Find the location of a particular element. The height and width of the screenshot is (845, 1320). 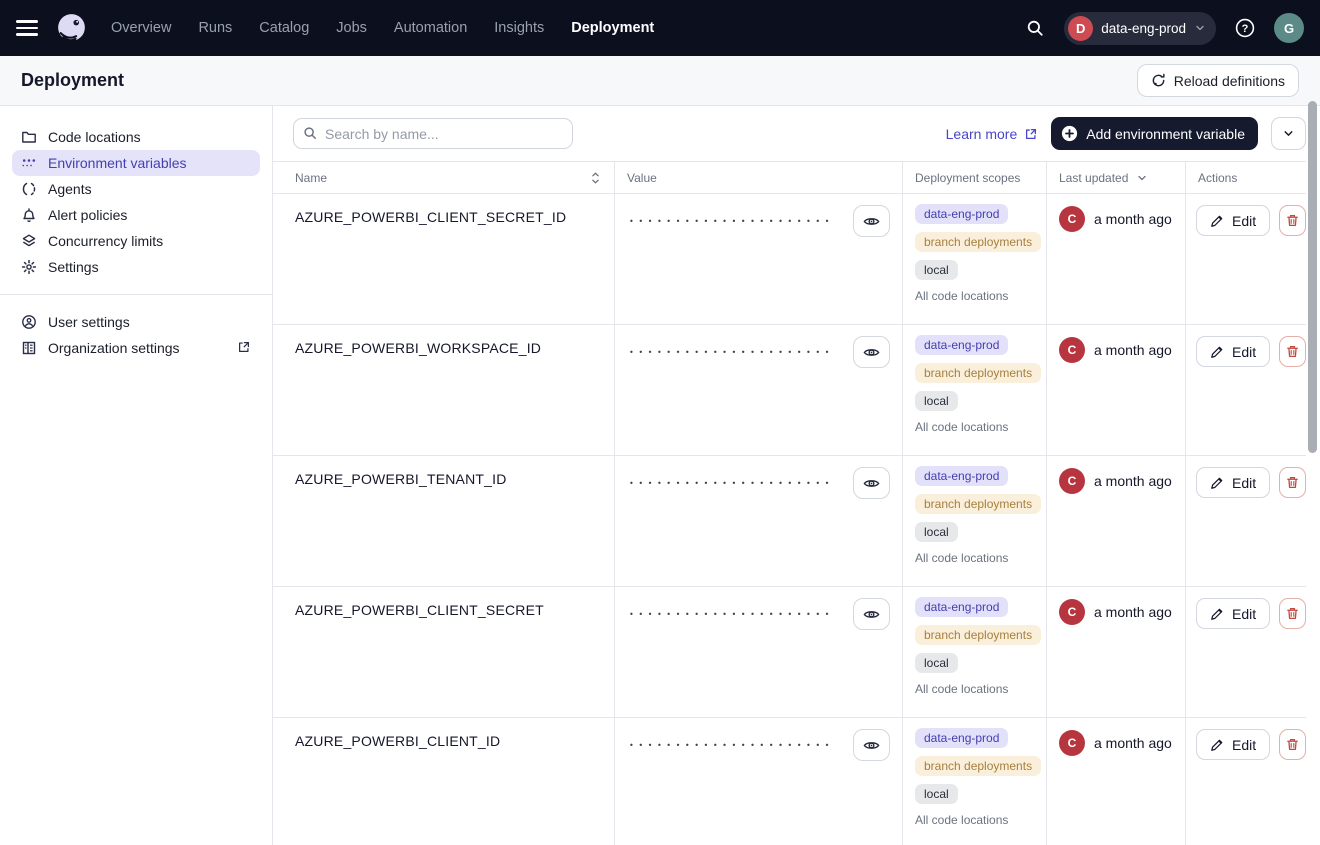

sidebar-item-concurrency-limits: Concurrency limits is located at coordinates (136, 241).